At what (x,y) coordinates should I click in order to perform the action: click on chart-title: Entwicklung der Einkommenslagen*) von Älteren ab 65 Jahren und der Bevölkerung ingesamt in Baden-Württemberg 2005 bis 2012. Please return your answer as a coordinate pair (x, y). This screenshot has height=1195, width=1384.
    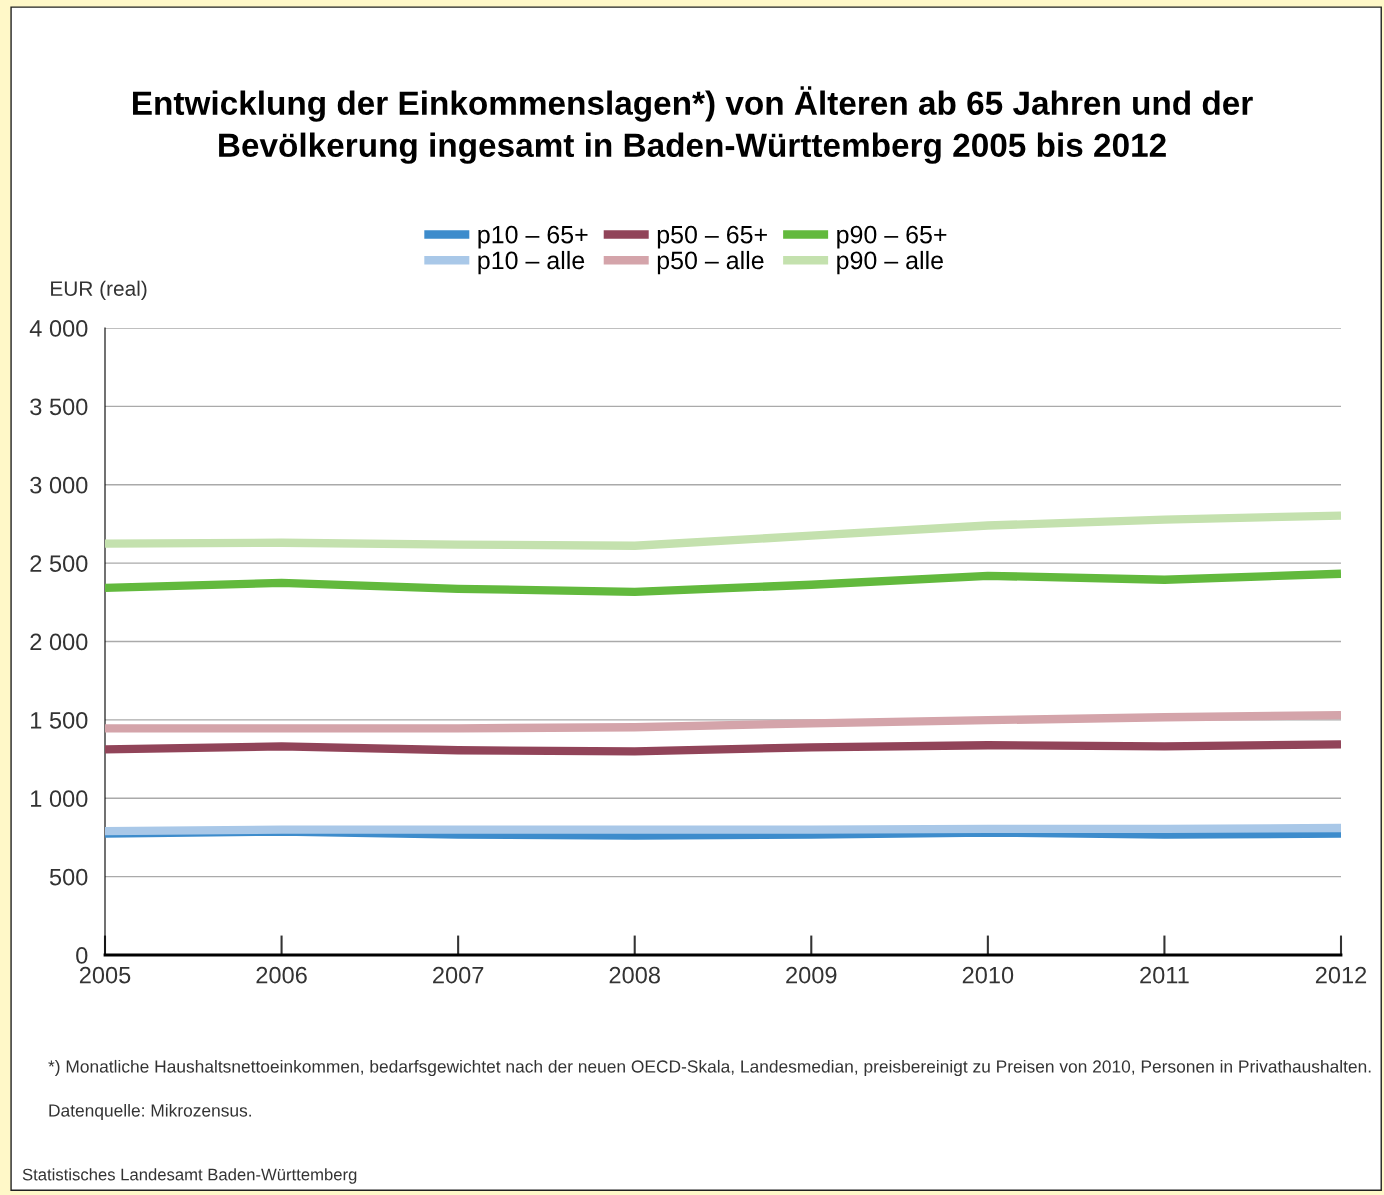
    Looking at the image, I should click on (693, 125).